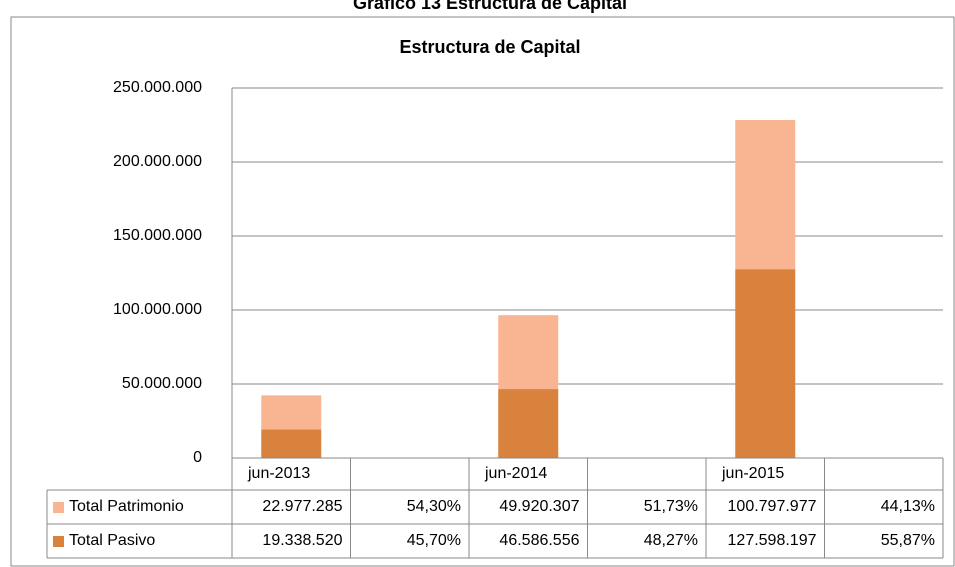 This screenshot has width=955, height=567. What do you see at coordinates (490, 6) in the screenshot?
I see `page-title: Gráfico 13 Estructura de Capital` at bounding box center [490, 6].